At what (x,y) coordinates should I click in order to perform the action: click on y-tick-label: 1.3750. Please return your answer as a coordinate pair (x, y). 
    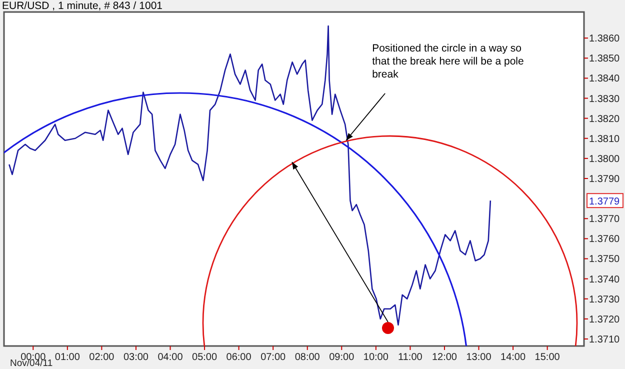
    Looking at the image, I should click on (604, 260).